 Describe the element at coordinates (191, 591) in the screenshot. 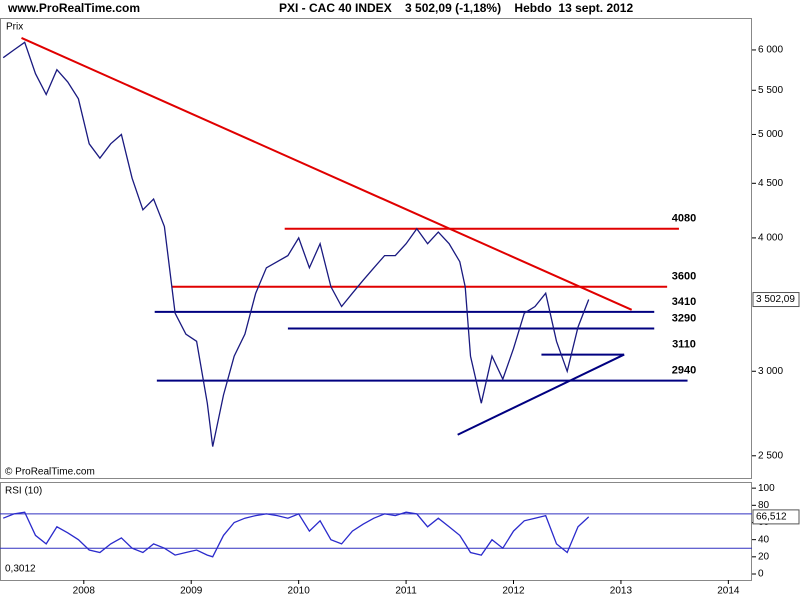

I see `x-tick-label: 2009` at that location.